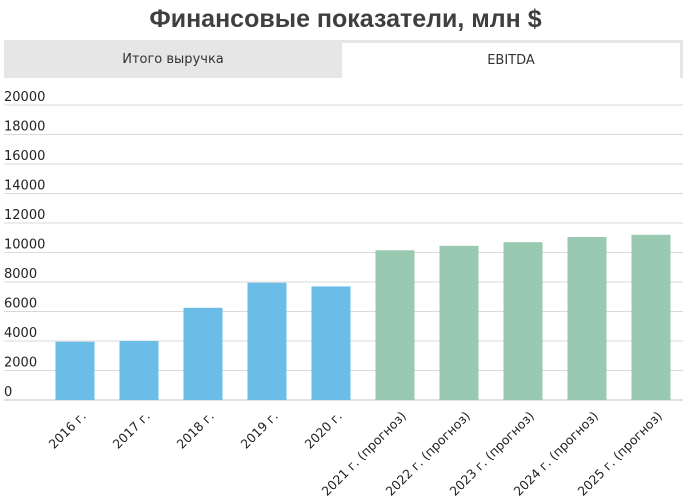 This screenshot has width=691, height=498. I want to click on x-tick-label: 2020 г., so click(323, 429).